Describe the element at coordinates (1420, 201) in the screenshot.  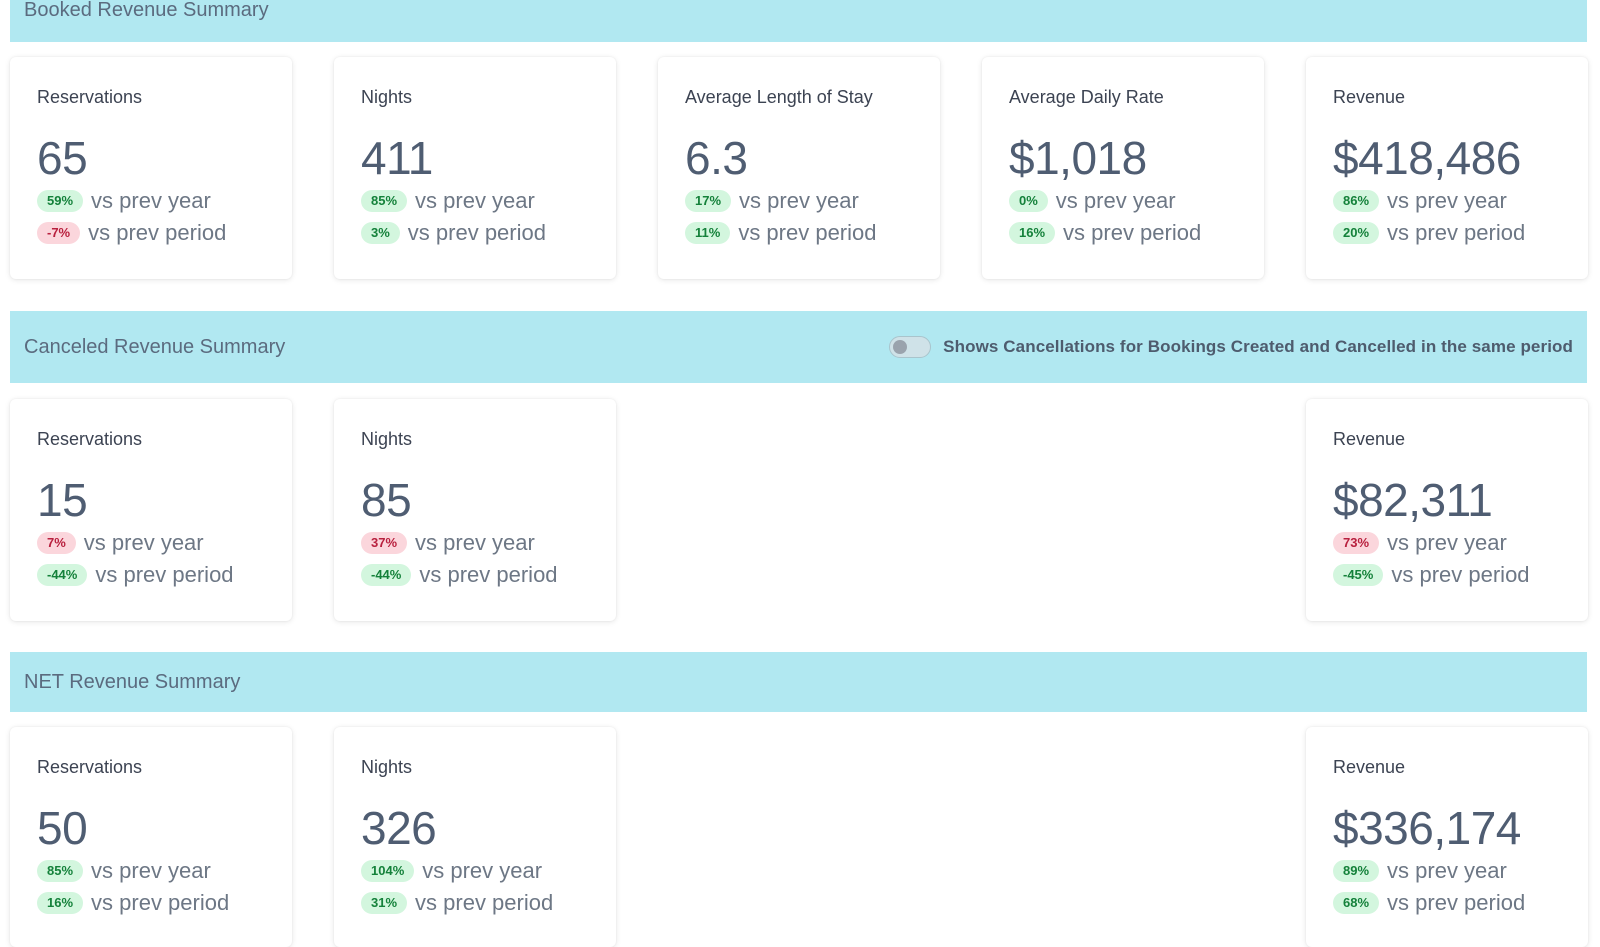
I see `yoy-row: 86% vs prev year` at that location.